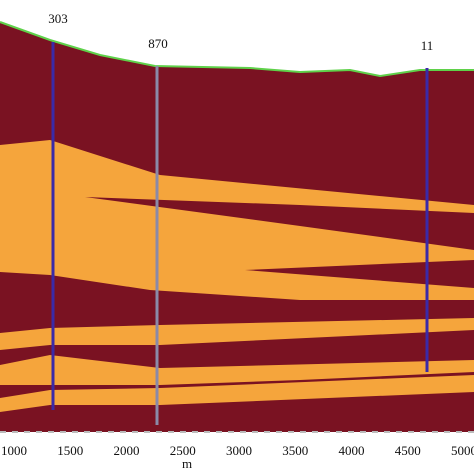 The width and height of the screenshot is (474, 474). I want to click on x-tick-label: 4000, so click(352, 450).